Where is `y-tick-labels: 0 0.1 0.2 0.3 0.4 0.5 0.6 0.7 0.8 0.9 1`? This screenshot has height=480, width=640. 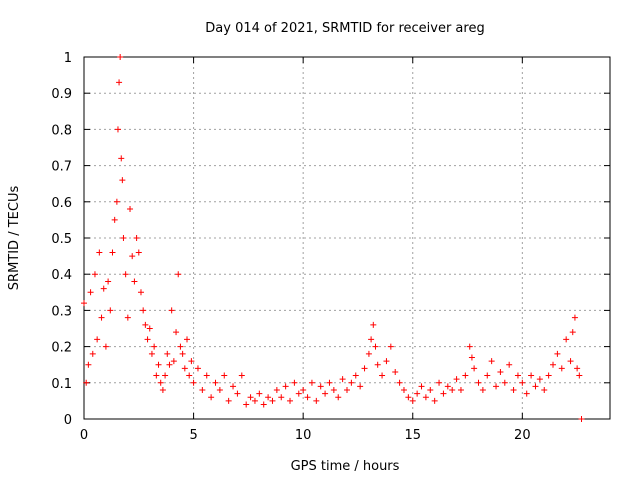 y-tick-labels: 0 0.1 0.2 0.3 0.4 0.5 0.6 0.7 0.8 0.9 1 is located at coordinates (61, 239).